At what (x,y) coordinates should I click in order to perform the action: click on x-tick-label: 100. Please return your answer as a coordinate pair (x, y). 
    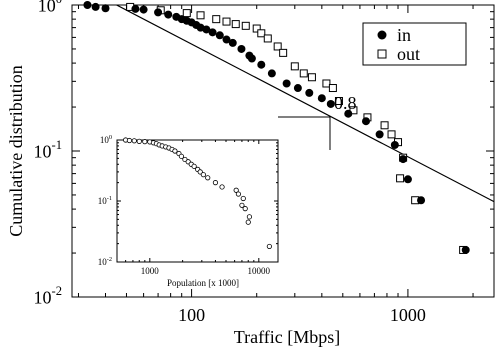
    Looking at the image, I should click on (191, 315).